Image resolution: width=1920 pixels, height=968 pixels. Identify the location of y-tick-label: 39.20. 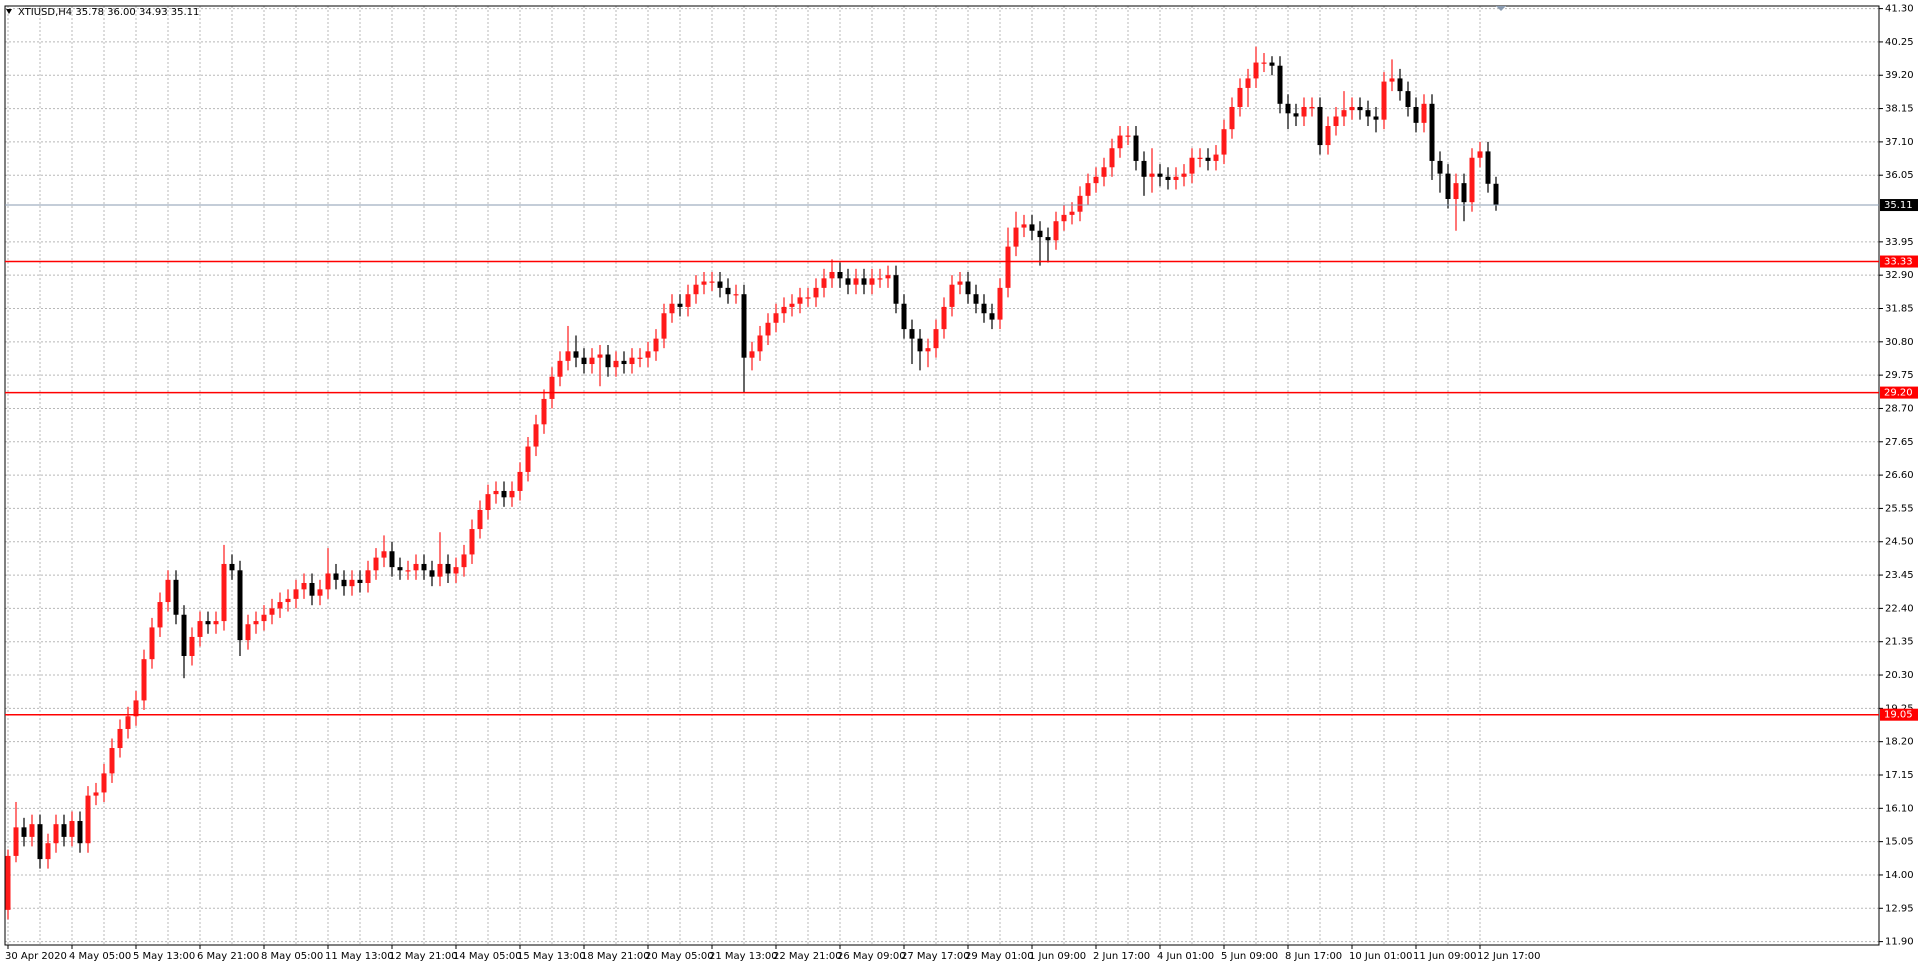
(1899, 75).